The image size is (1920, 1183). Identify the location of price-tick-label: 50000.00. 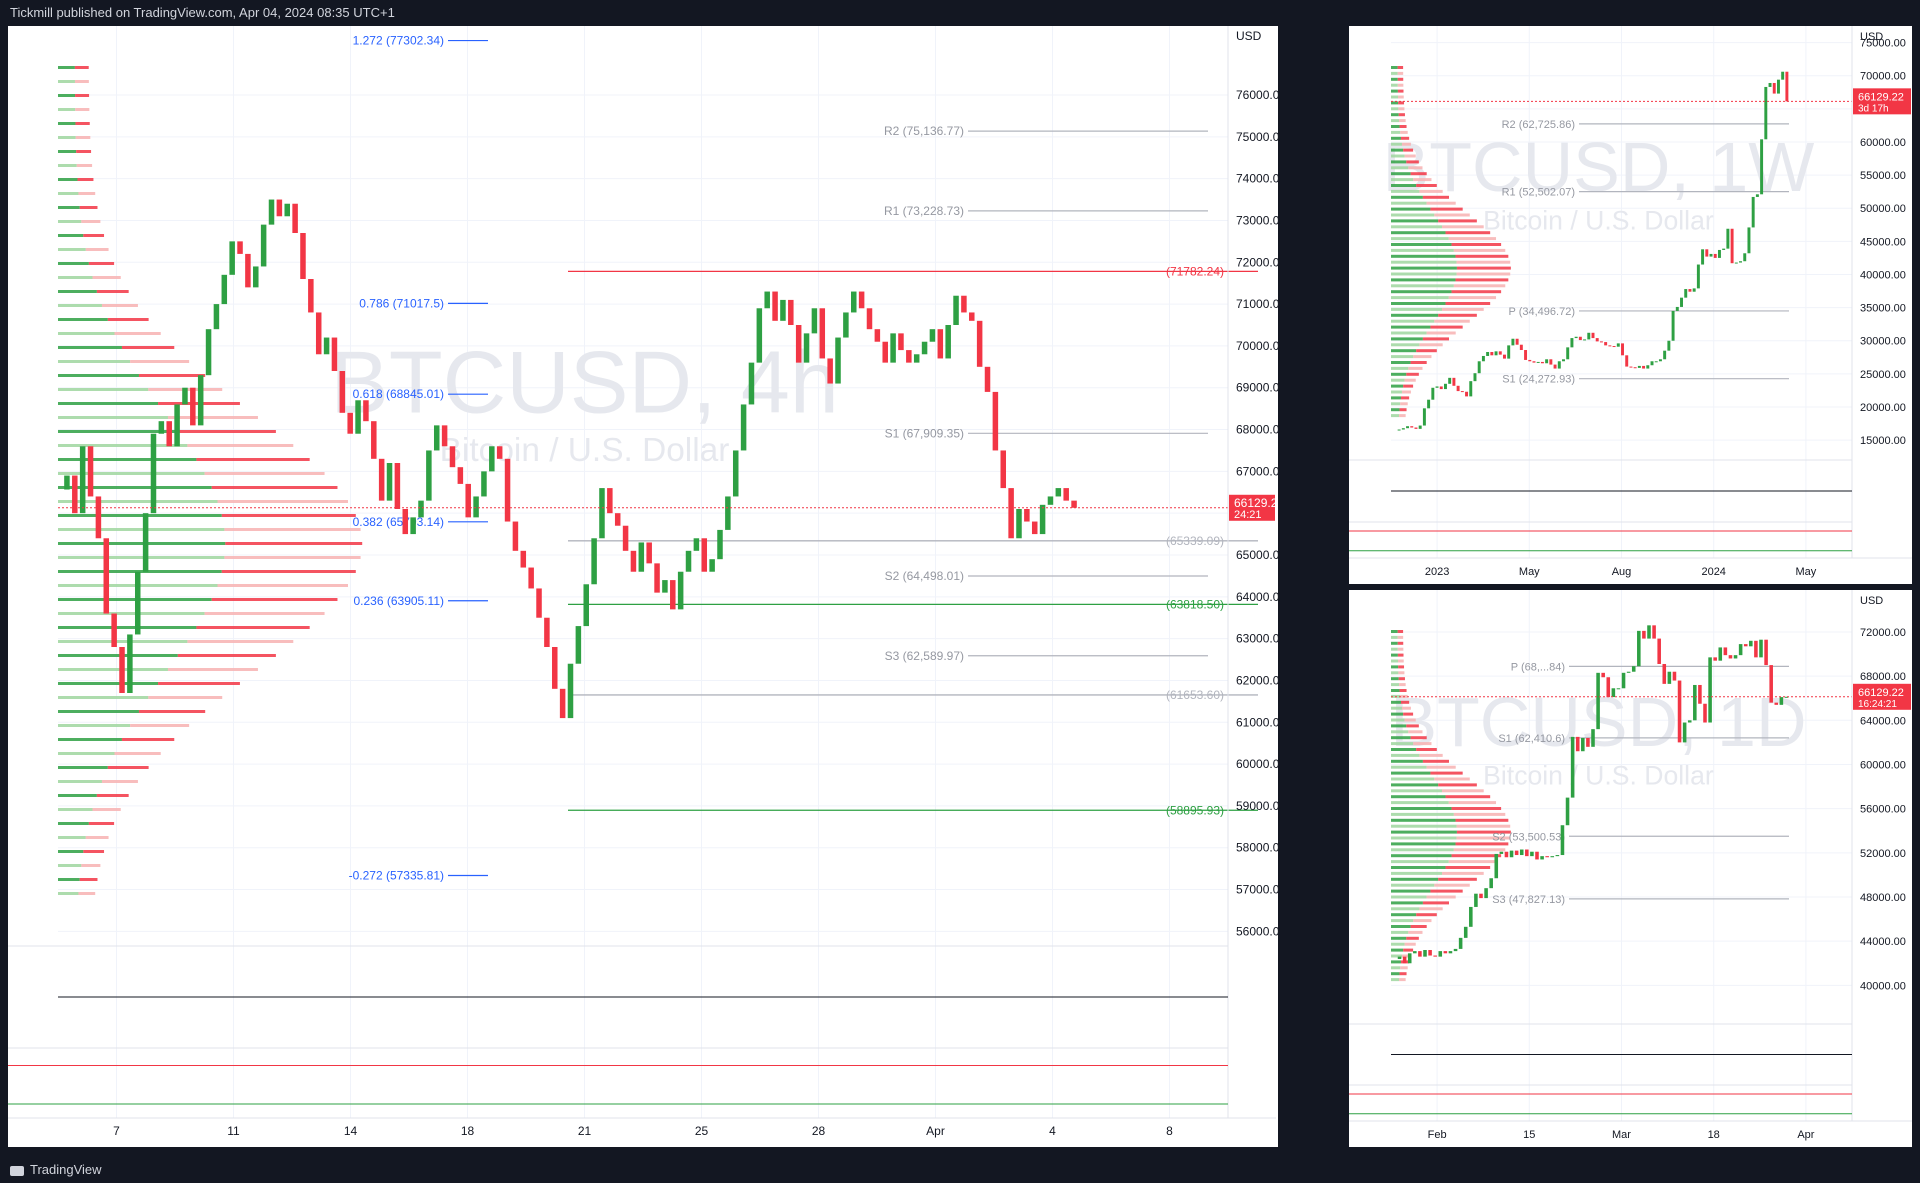
(1883, 209).